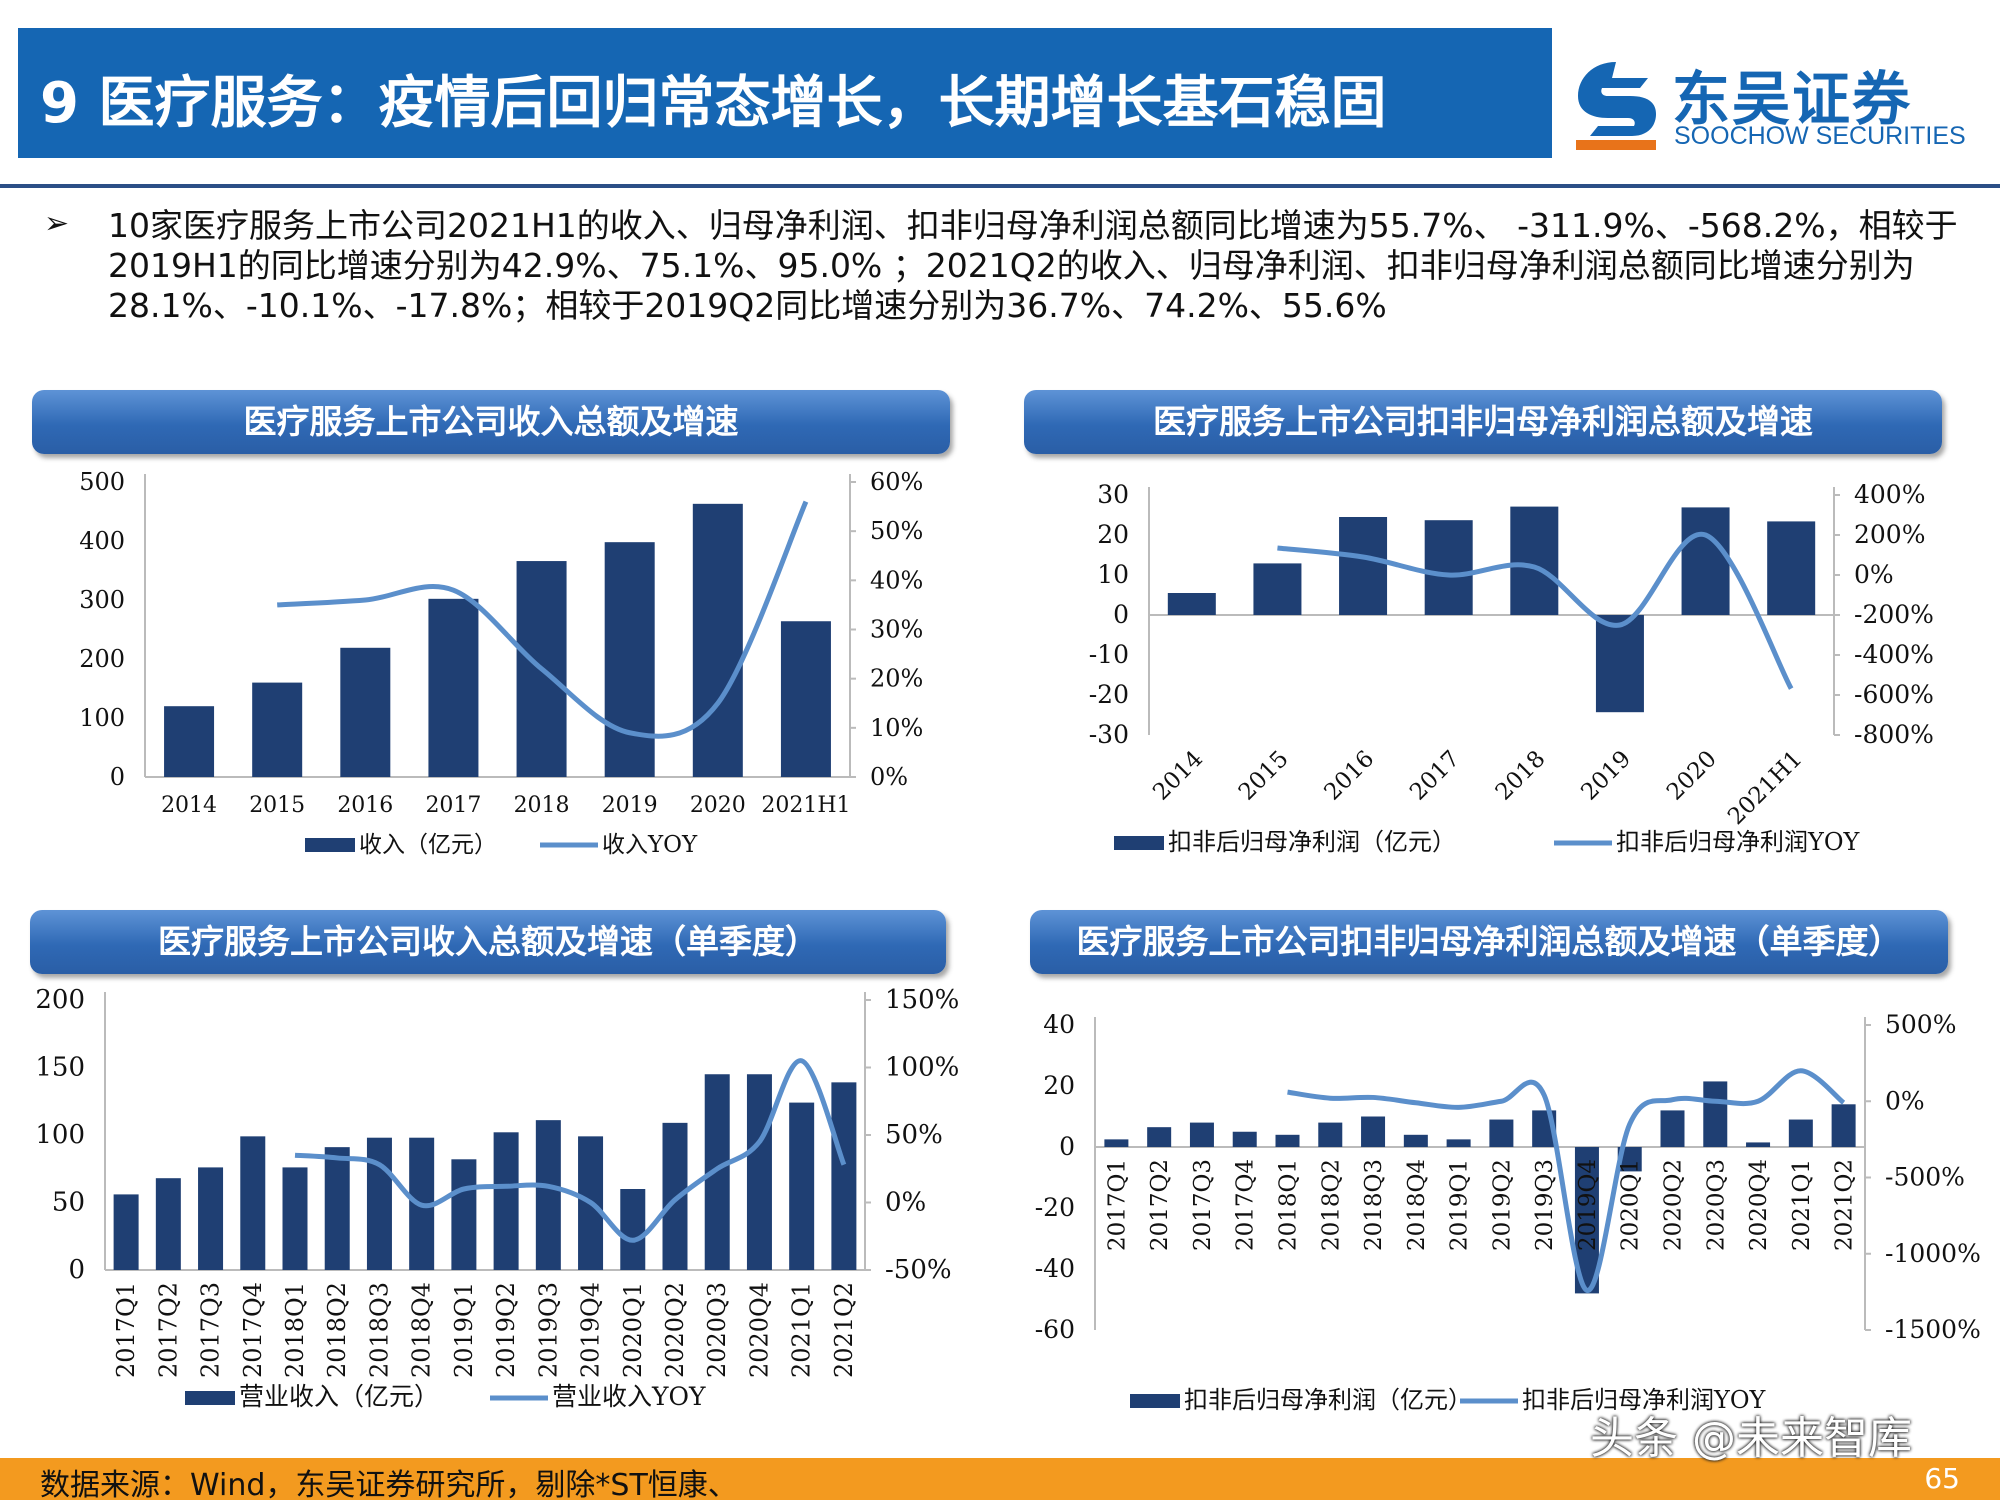  Describe the element at coordinates (629, 1396) in the screenshot. I see `legend-line-label: 营业收入YOY` at that location.